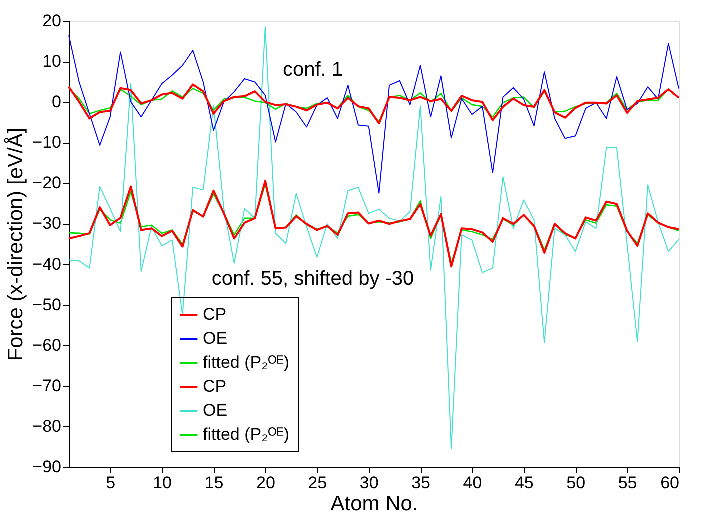 Image resolution: width=709 pixels, height=520 pixels. Describe the element at coordinates (57, 102) in the screenshot. I see `y-tick-label: 0` at that location.